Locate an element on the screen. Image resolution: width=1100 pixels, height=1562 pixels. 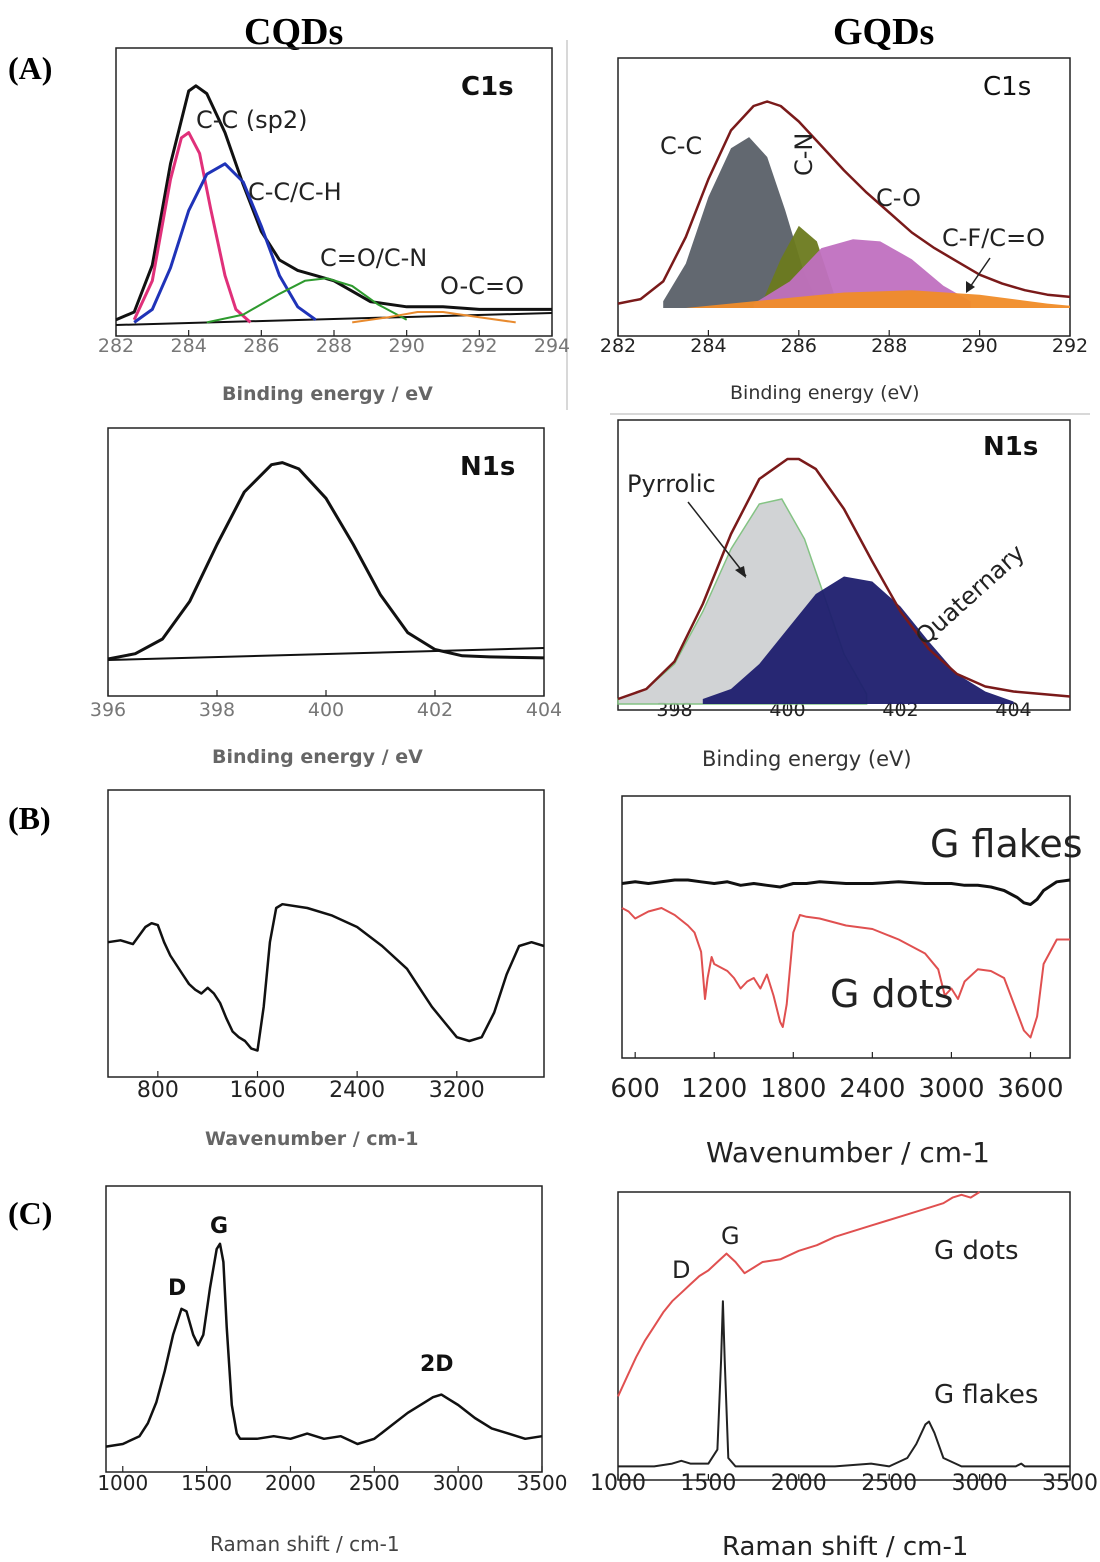
gqd-c1s-label-cc: C-C is located at coordinates (681, 146).